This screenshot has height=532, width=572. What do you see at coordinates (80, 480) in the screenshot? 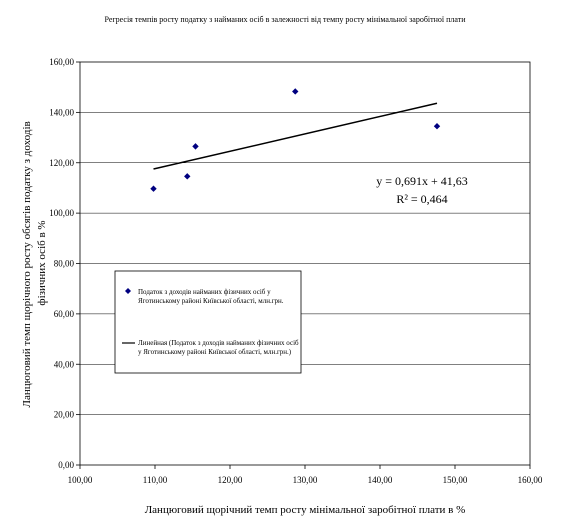
I see `x-tick-label: 100,00` at bounding box center [80, 480].